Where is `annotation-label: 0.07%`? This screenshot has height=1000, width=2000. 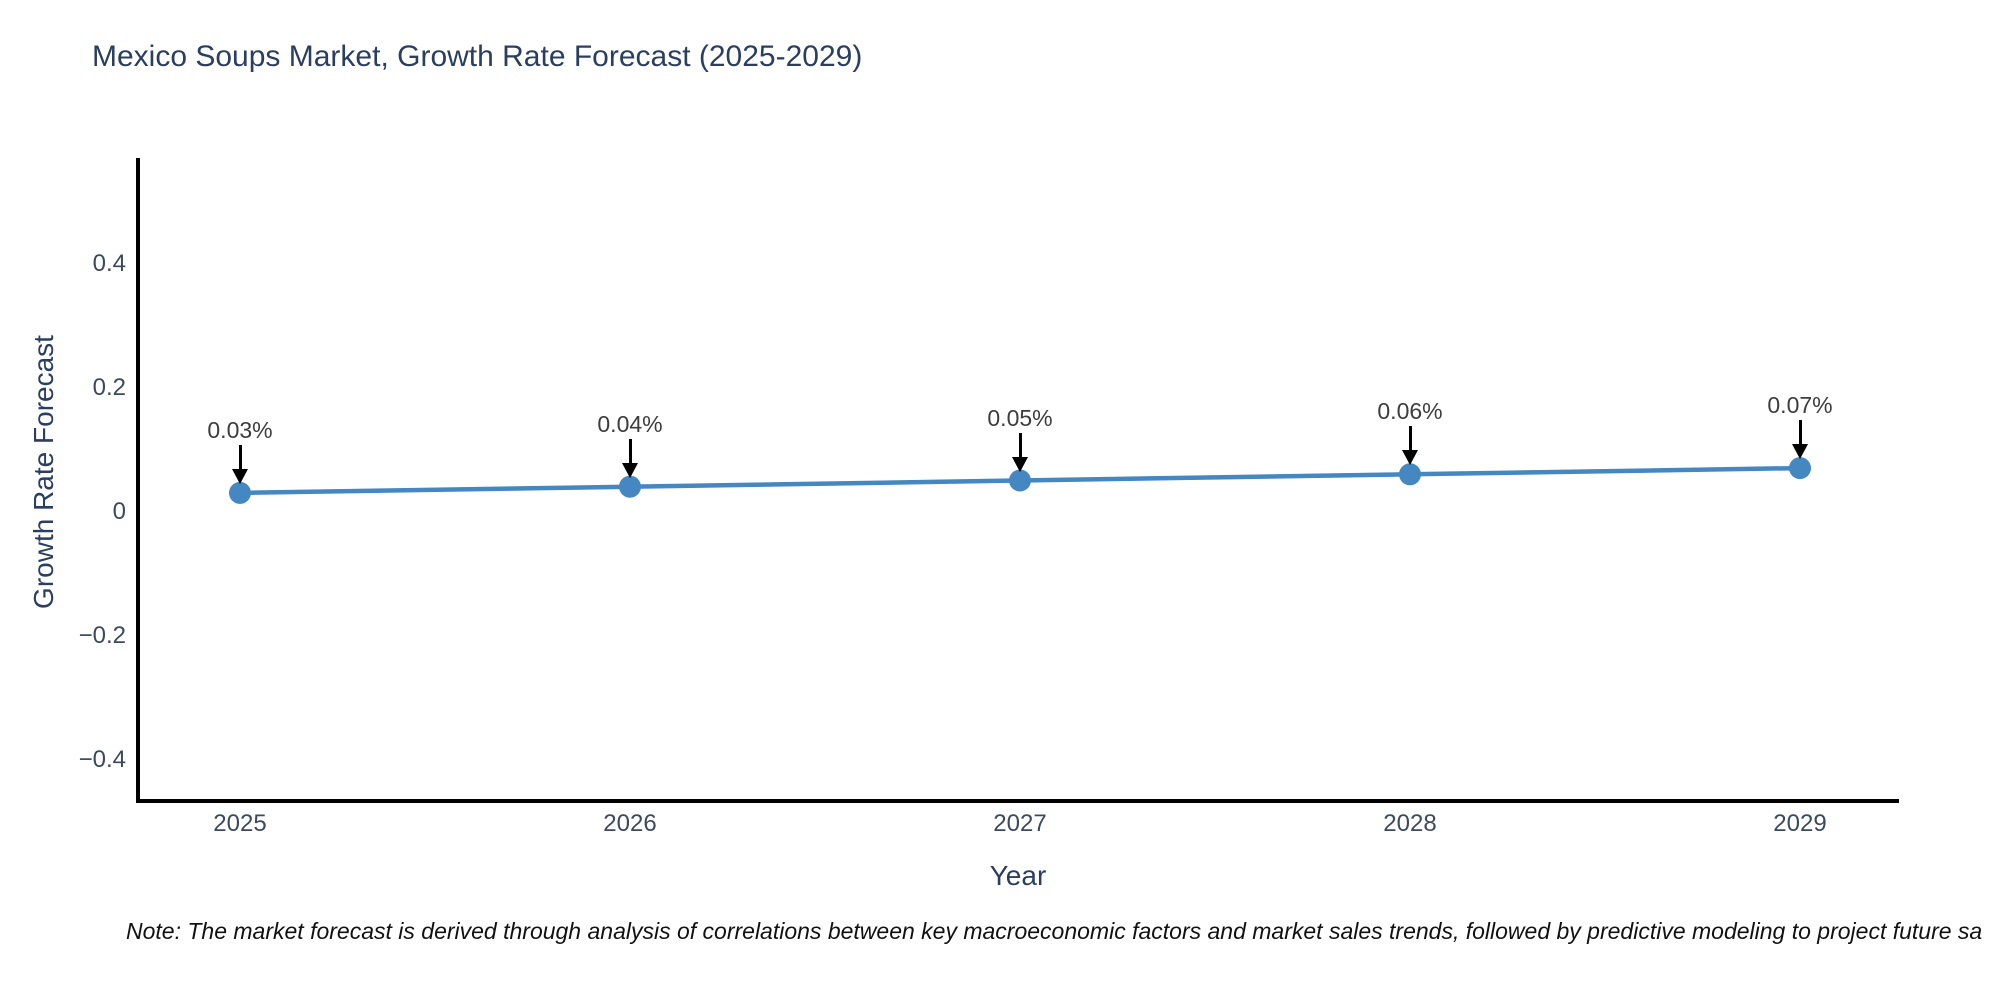
annotation-label: 0.07% is located at coordinates (1800, 405).